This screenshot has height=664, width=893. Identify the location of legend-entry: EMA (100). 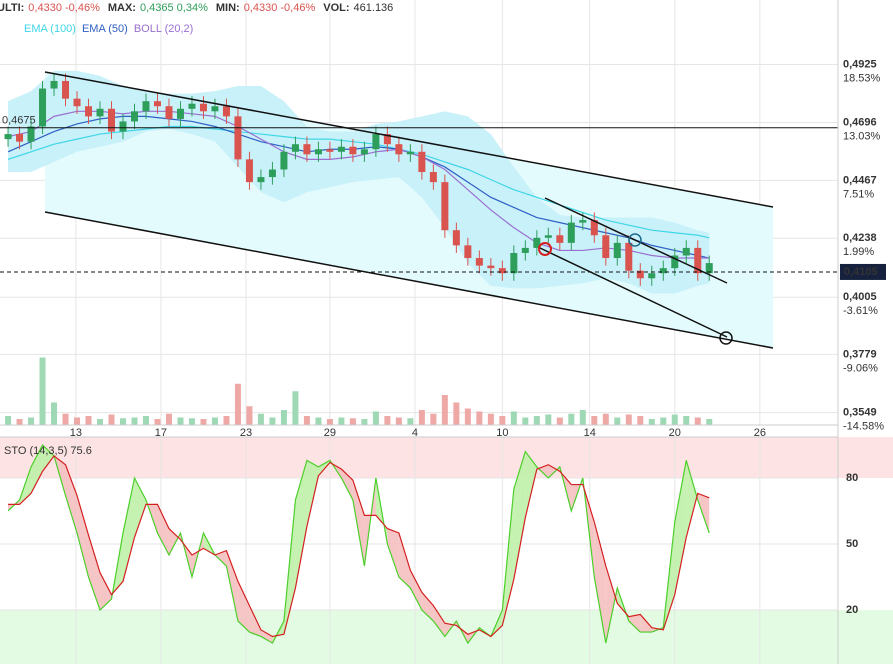
(50, 29).